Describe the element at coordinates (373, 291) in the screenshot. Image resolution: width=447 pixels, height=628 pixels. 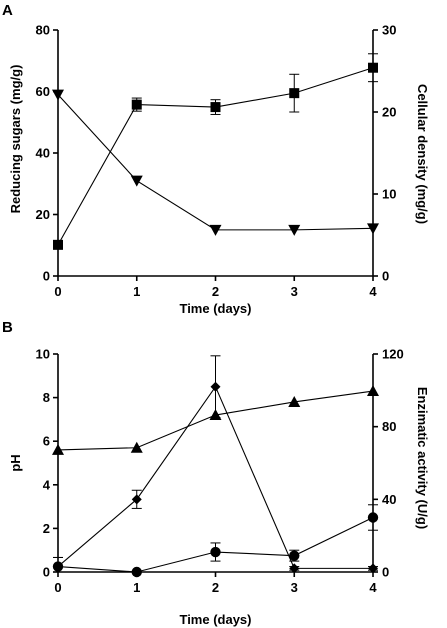
I see `x-tick-label-a: 4` at that location.